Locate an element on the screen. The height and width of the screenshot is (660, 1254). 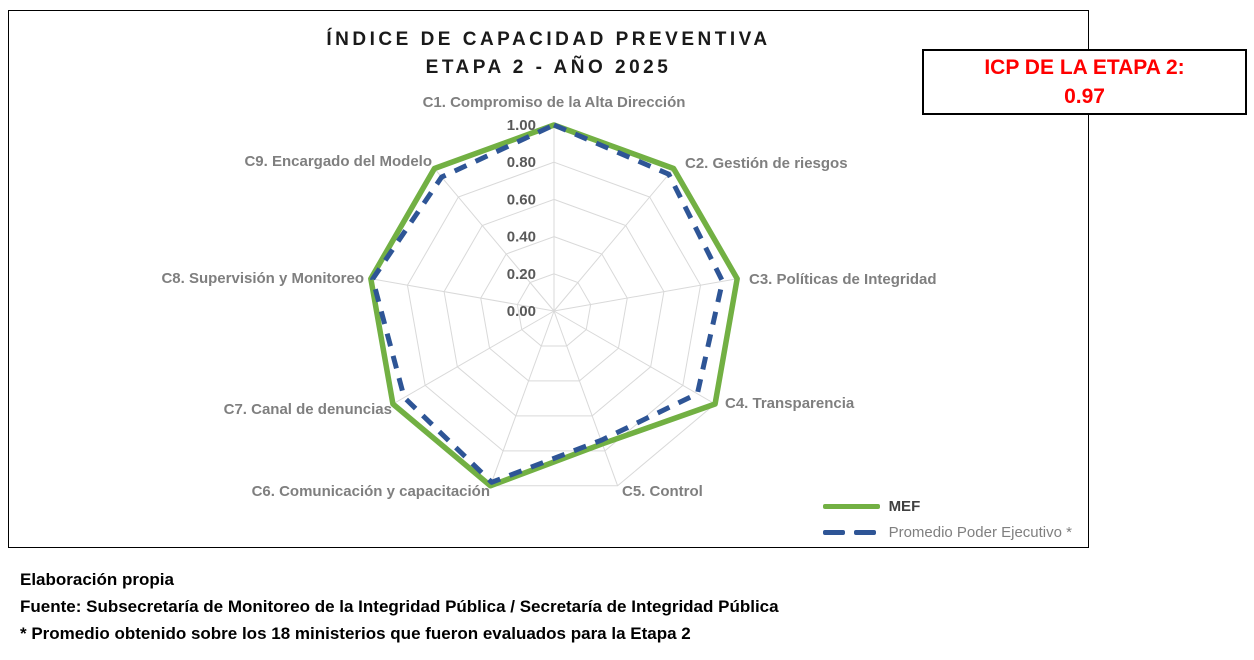
radar-category-label: C7. Canal de denuncias is located at coordinates (308, 409).